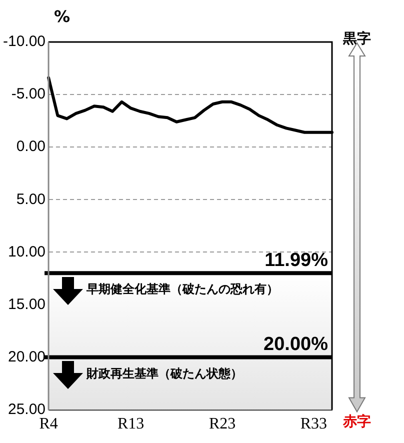 The image size is (404, 443). Describe the element at coordinates (27, 409) in the screenshot. I see `y-tick-label: 25.00` at that location.